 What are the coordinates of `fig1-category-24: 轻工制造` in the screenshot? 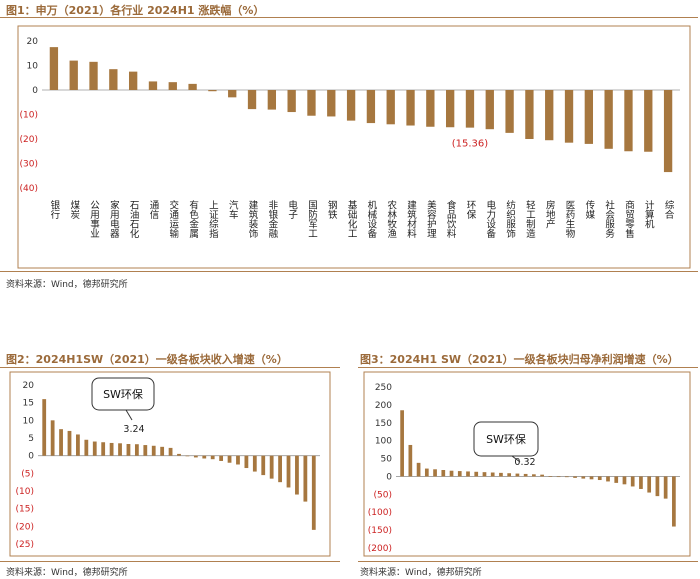 It's located at (530, 219).